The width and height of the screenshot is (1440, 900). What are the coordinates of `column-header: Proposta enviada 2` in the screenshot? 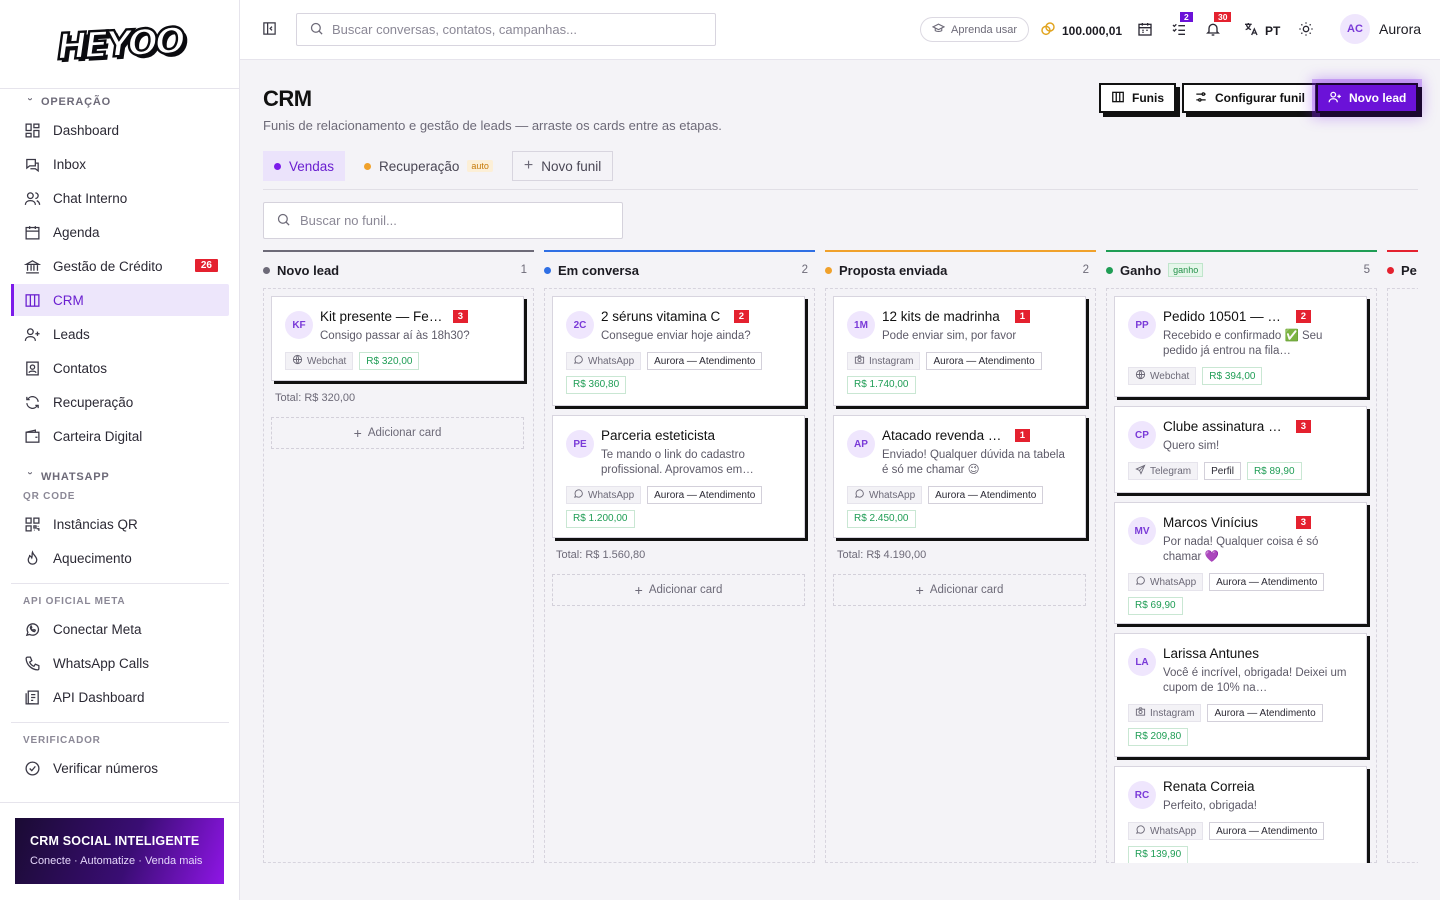 It's located at (960, 270).